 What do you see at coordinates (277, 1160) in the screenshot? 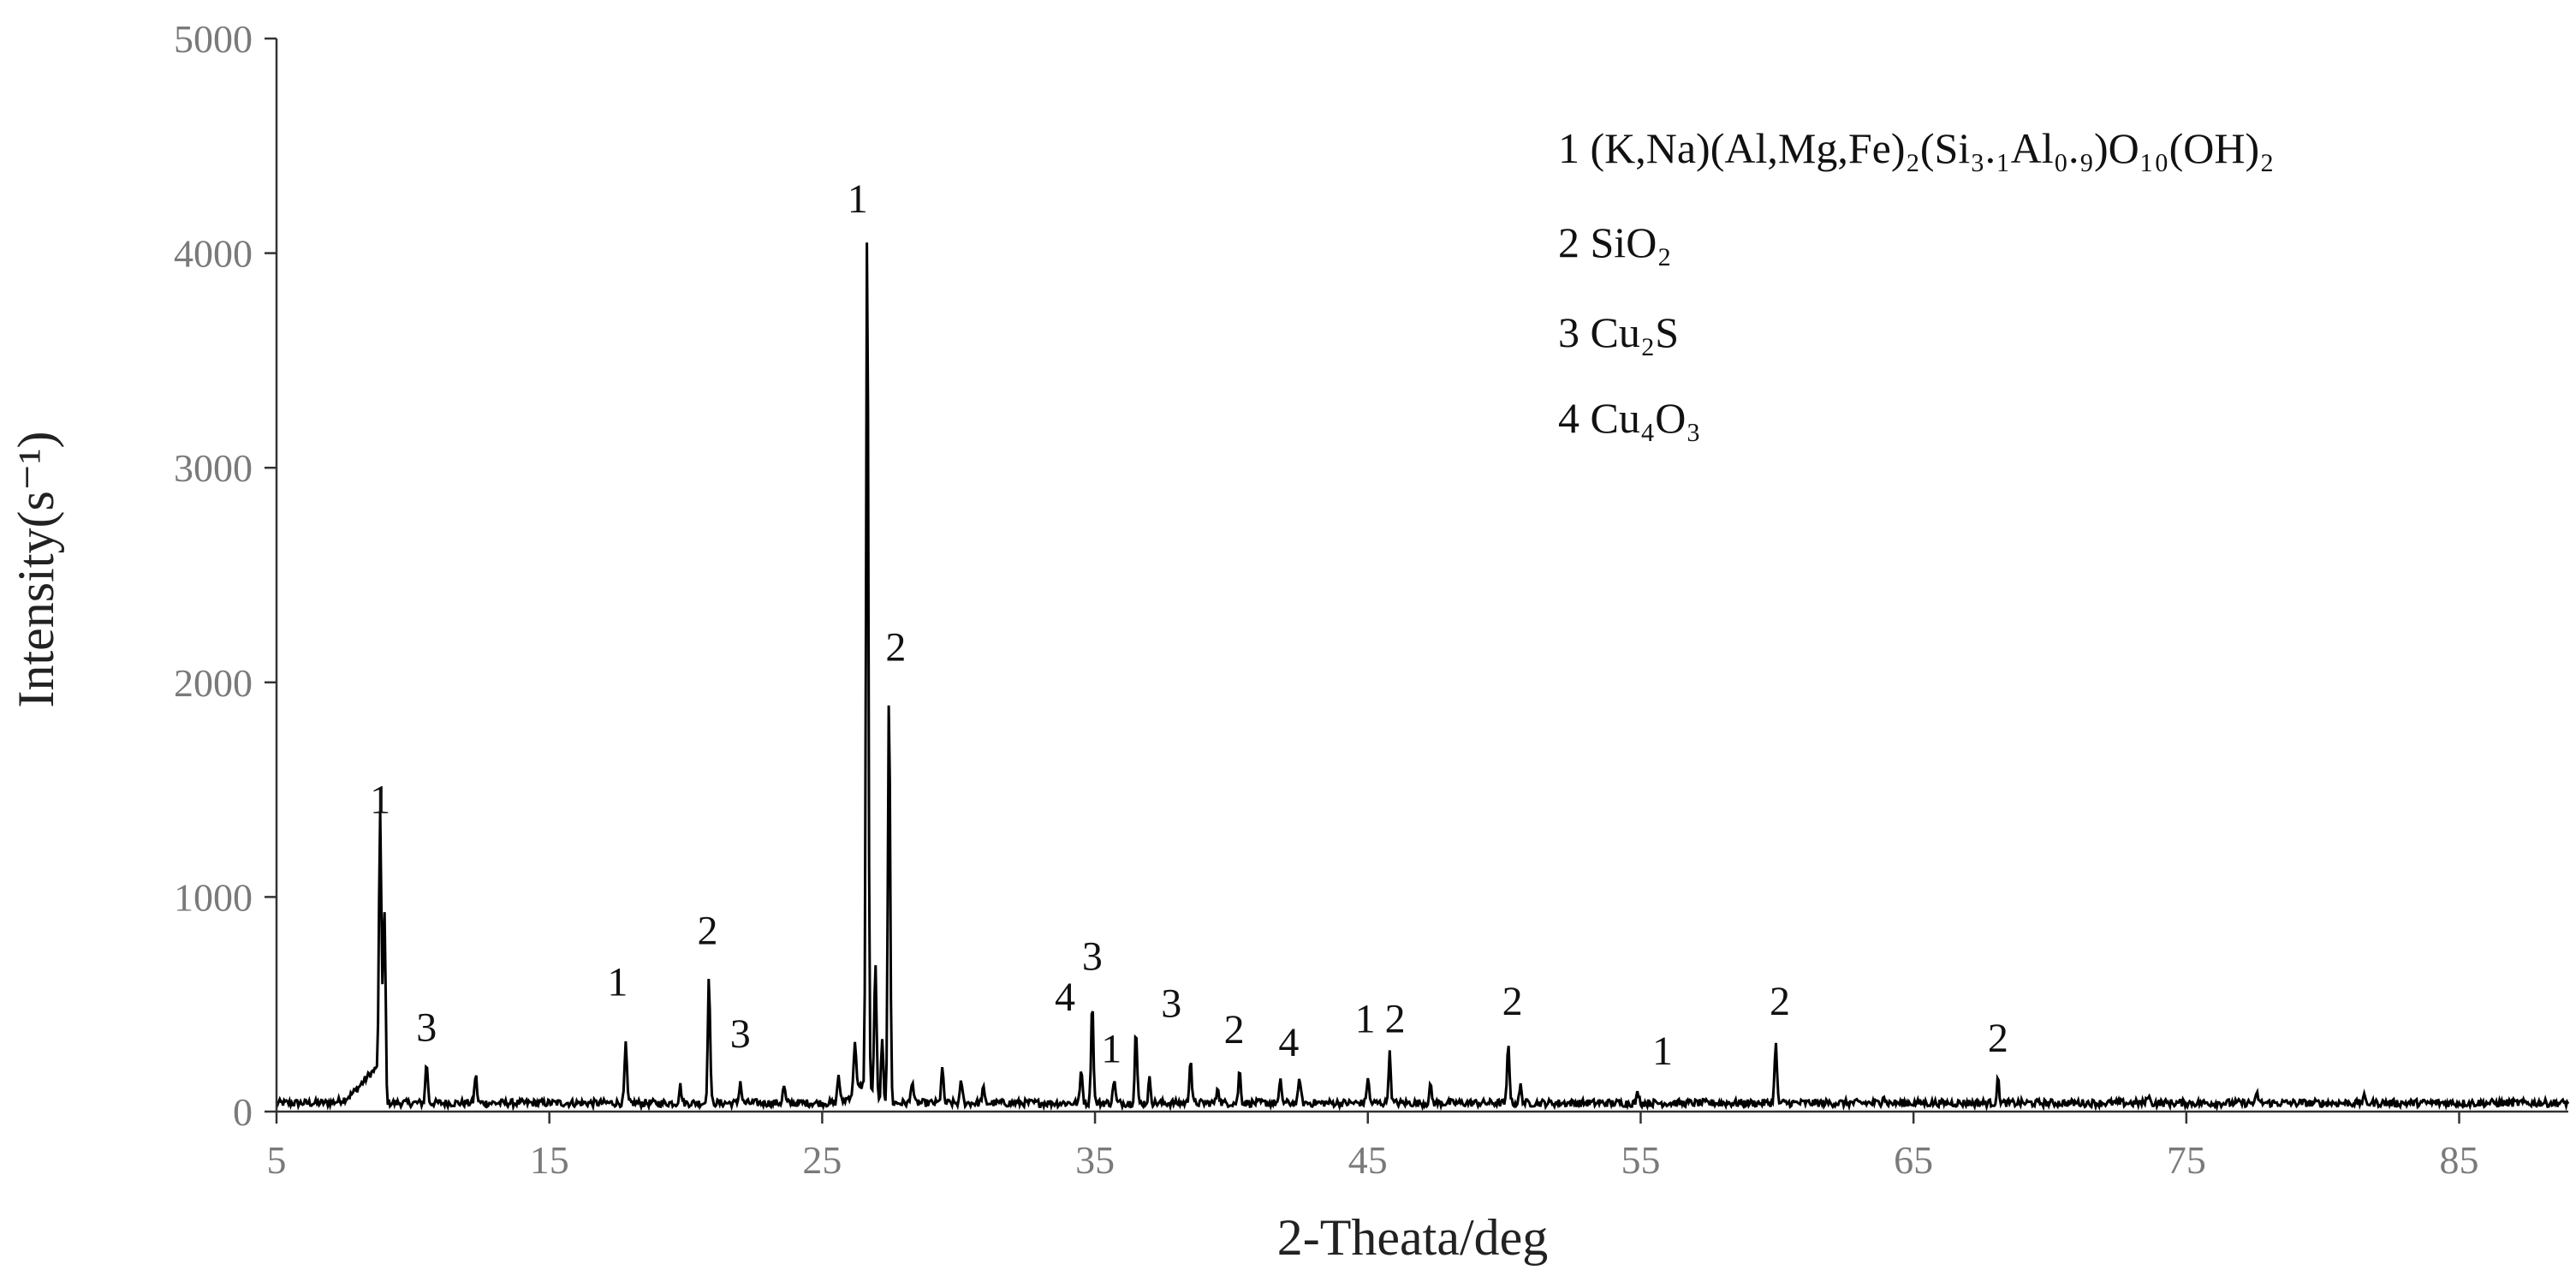
I see `x-tick-label: 5` at bounding box center [277, 1160].